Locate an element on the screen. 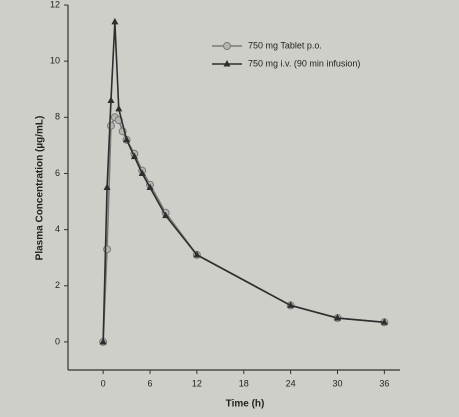  x-tick-label: 12 is located at coordinates (197, 383).